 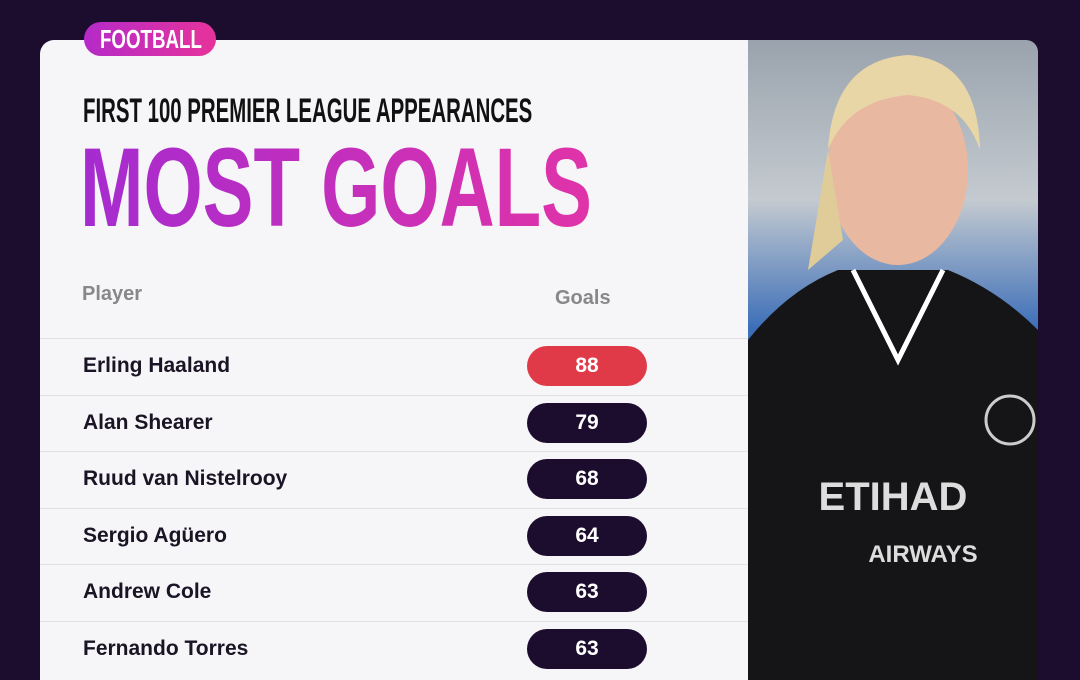 I want to click on player-name: Fernando Torres, so click(x=166, y=648).